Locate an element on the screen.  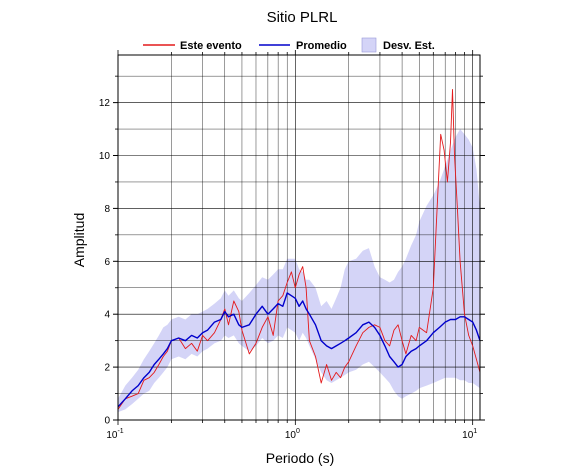
y-tick-label: 4 is located at coordinates (107, 315).